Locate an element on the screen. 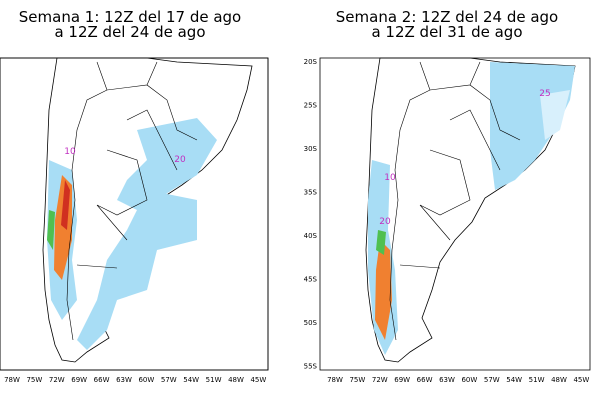  contour-label: 25 is located at coordinates (544, 94).